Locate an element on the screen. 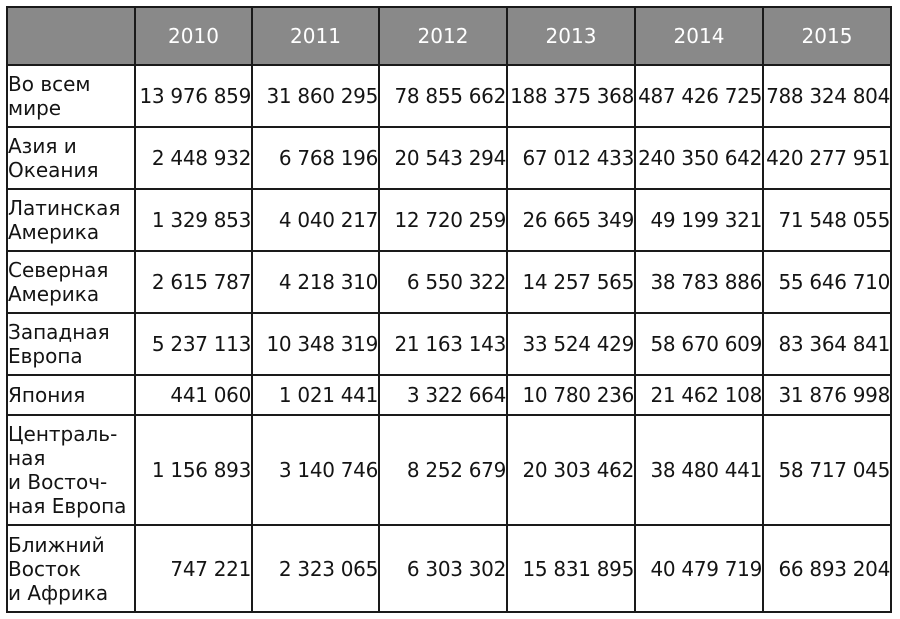  header-corner-cell is located at coordinates (71, 36).